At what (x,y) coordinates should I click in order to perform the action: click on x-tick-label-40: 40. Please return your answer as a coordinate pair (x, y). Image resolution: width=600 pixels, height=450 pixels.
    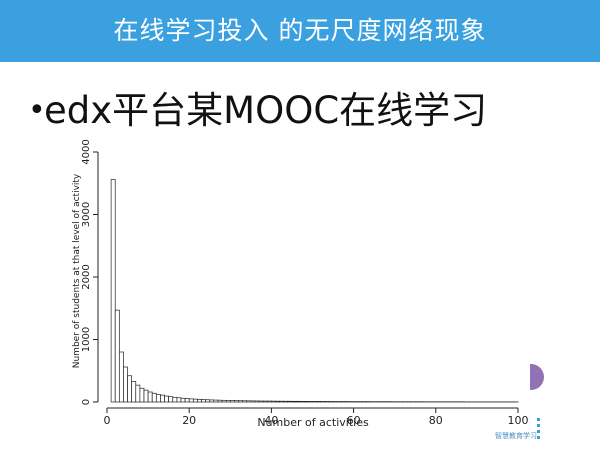
    Looking at the image, I should click on (271, 420).